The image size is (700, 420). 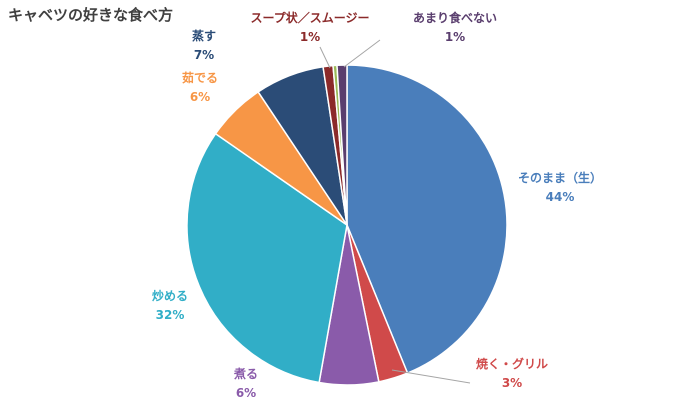 I want to click on slice-label: 焼く・グリル, so click(x=512, y=363).